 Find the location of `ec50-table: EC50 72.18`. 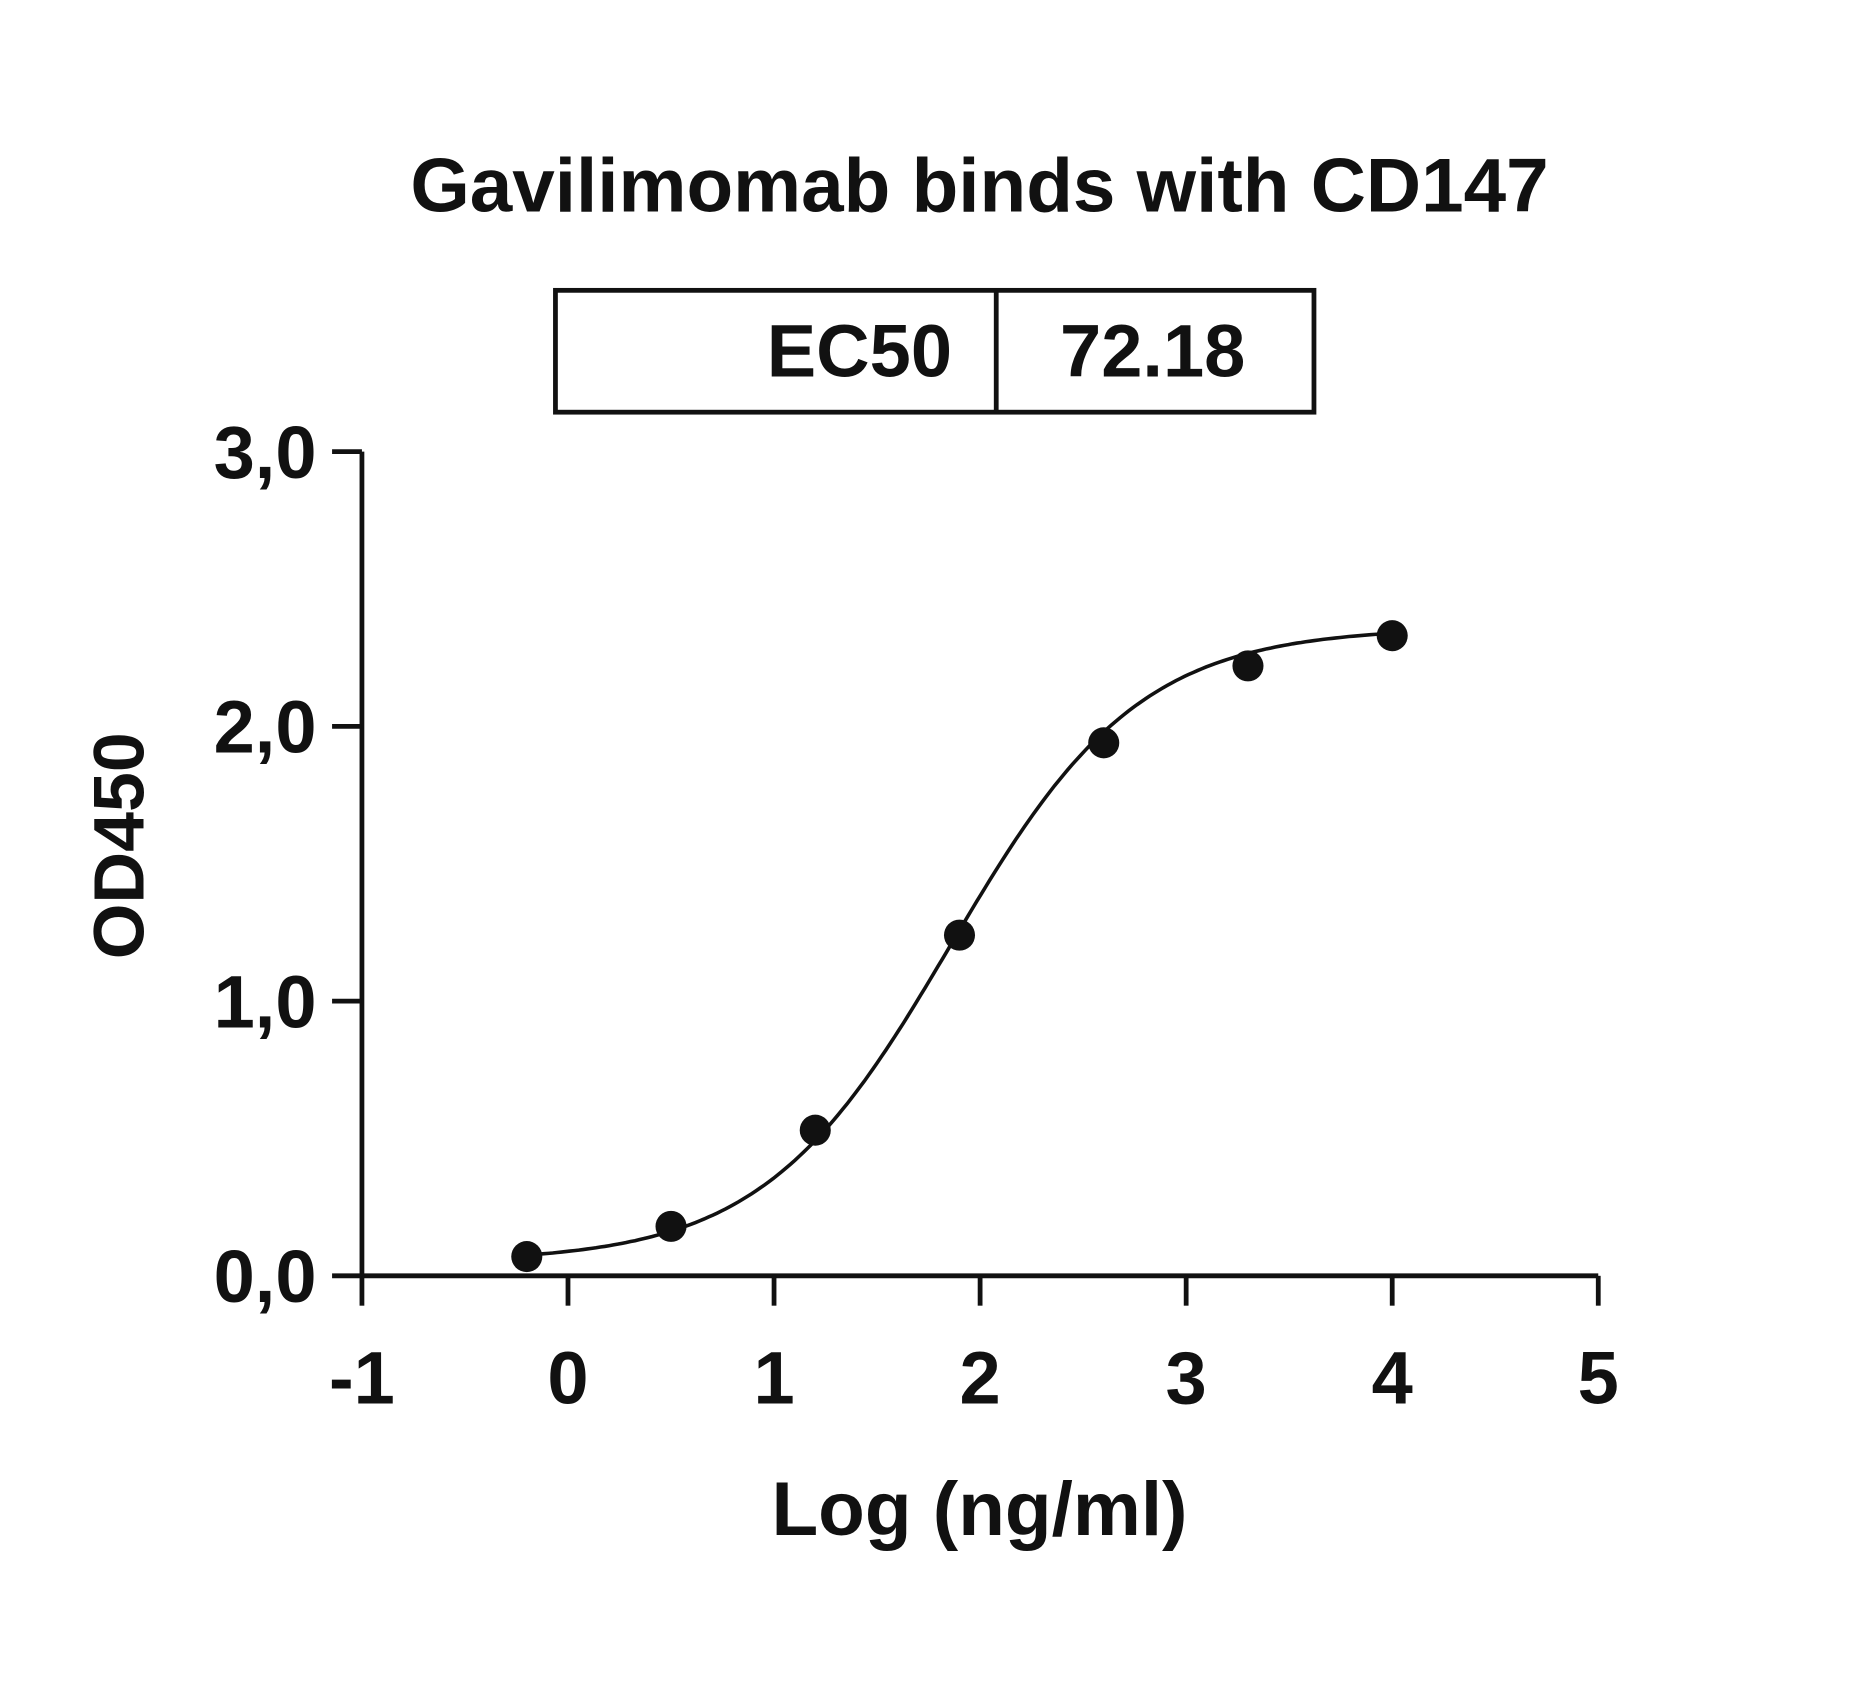

ec50-table: EC50 72.18 is located at coordinates (935, 351).